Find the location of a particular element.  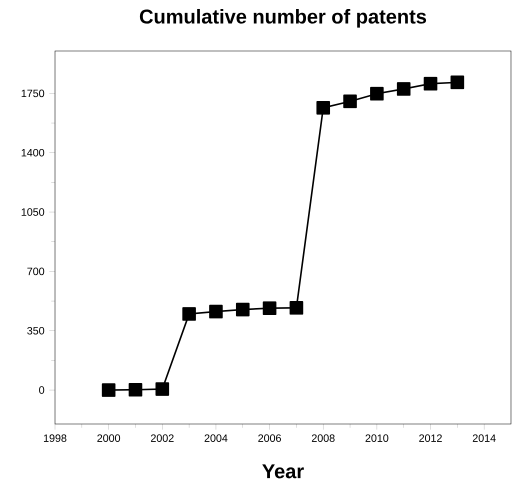

x-tick-label: 2002 is located at coordinates (162, 438).